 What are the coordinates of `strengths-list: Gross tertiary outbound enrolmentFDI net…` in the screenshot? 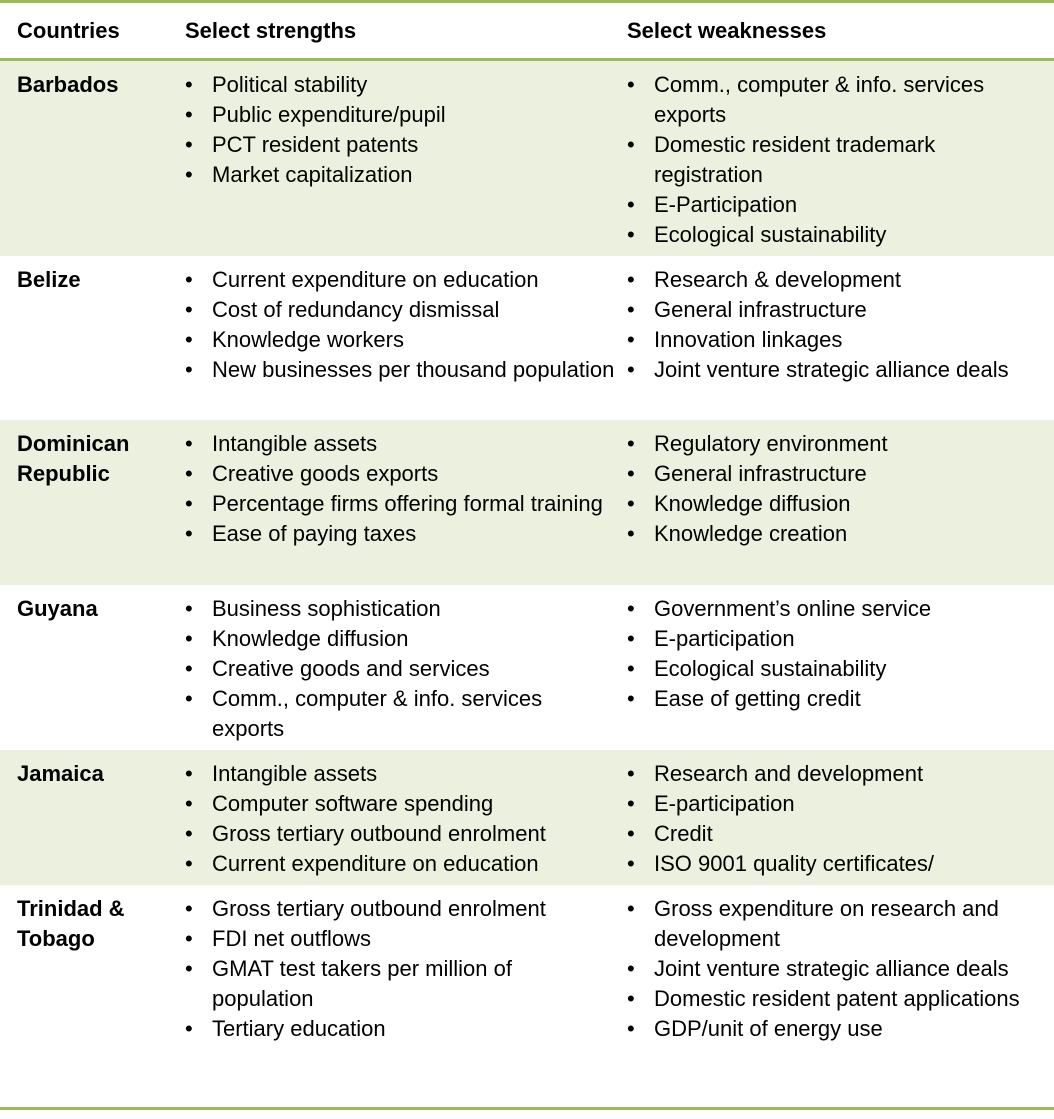 It's located at (400, 964).